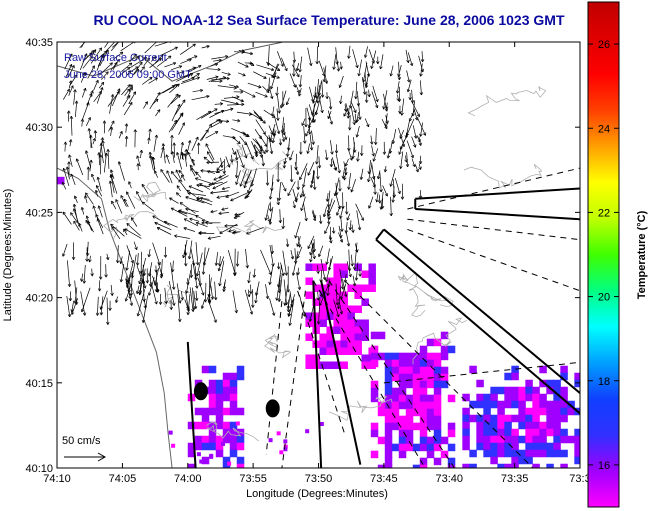  Describe the element at coordinates (253, 479) in the screenshot. I see `x-tick-label: 73:55` at that location.